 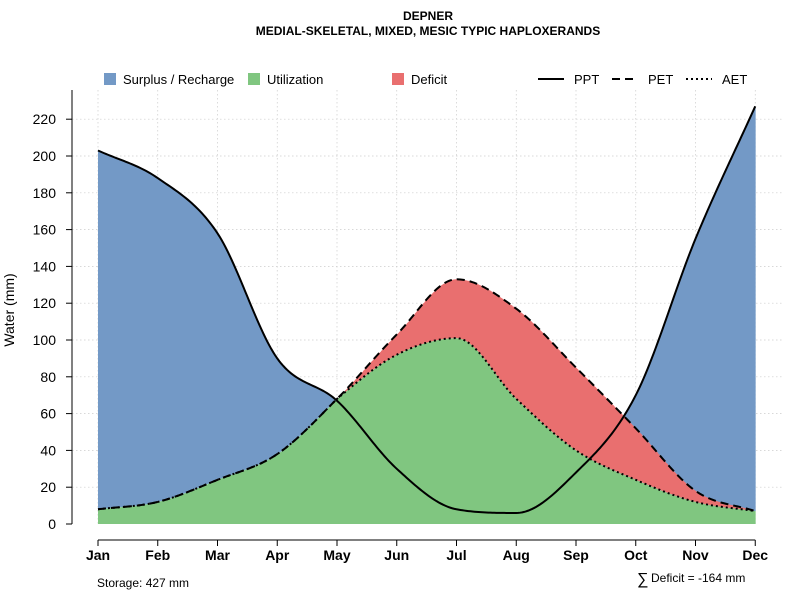 What do you see at coordinates (217, 555) in the screenshot?
I see `x-tick-label: Mar` at bounding box center [217, 555].